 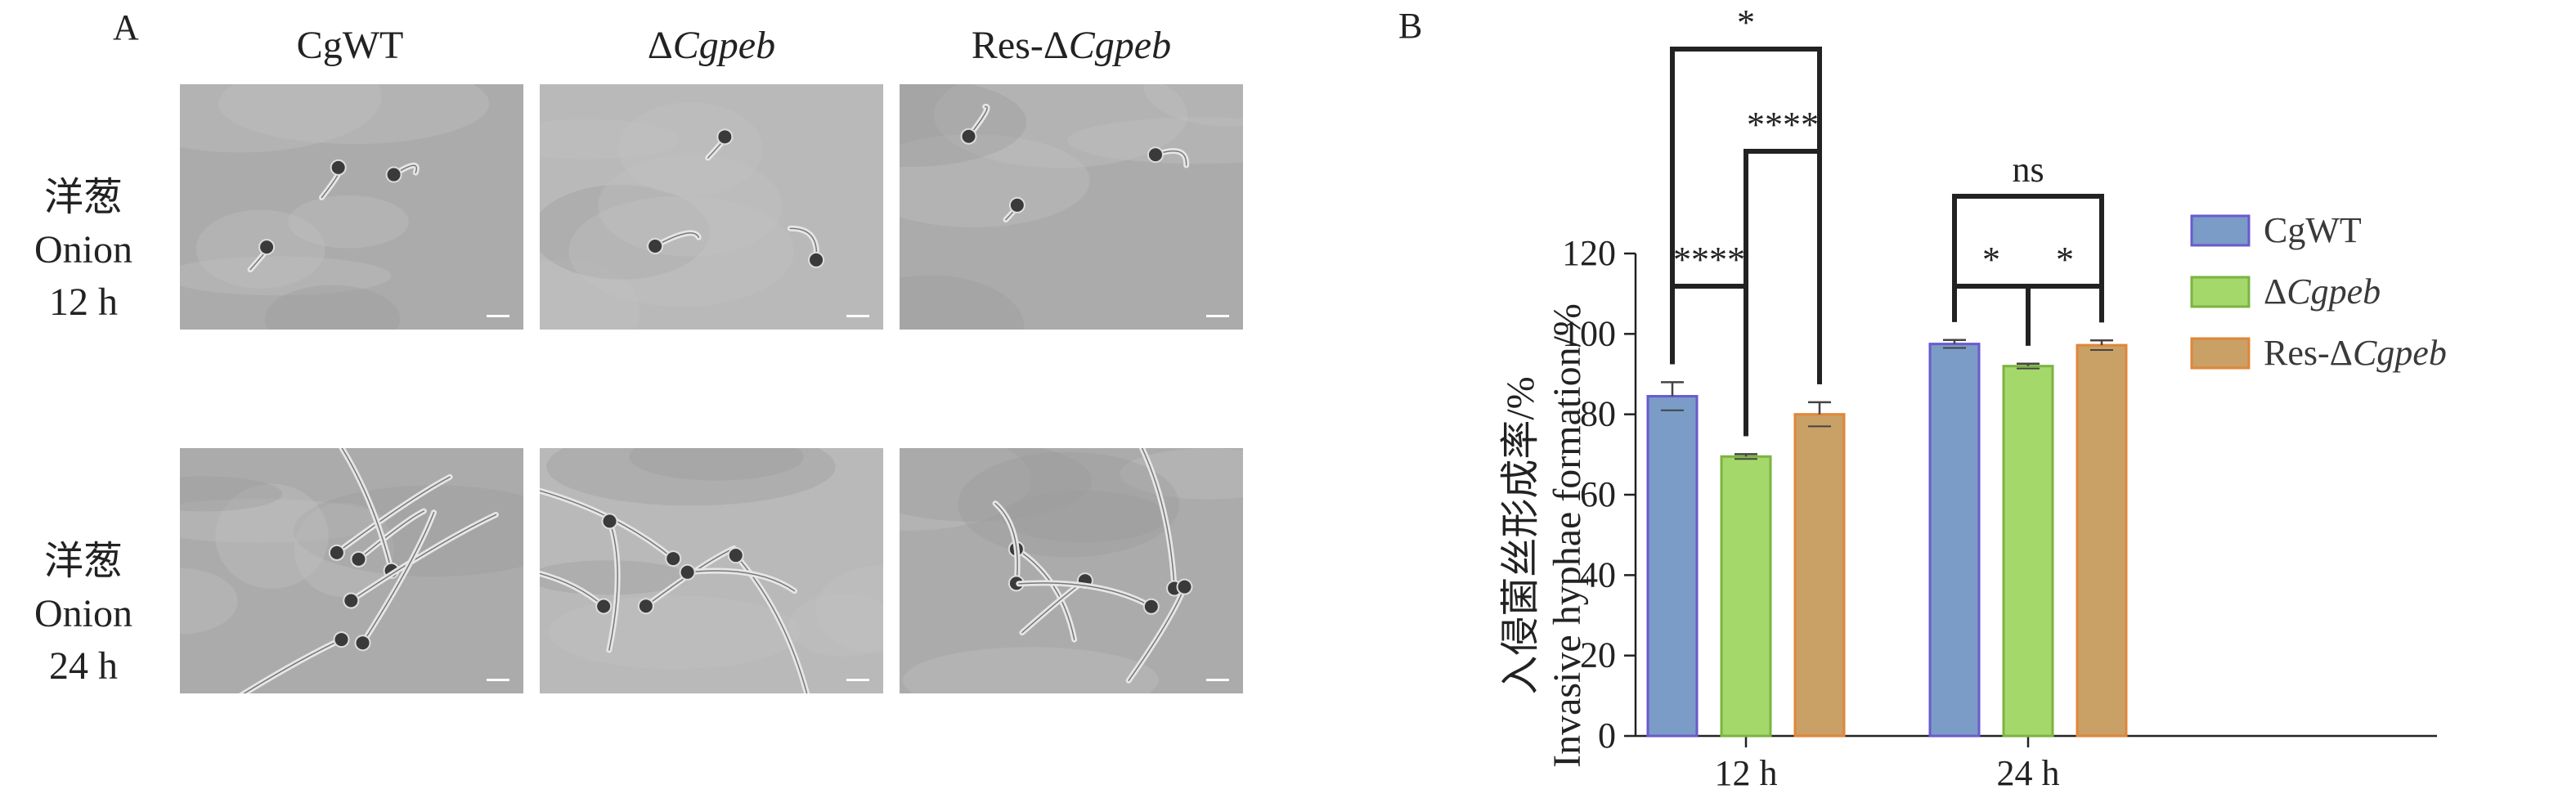 I want to click on y-tick-label: 20, so click(x=1598, y=655).